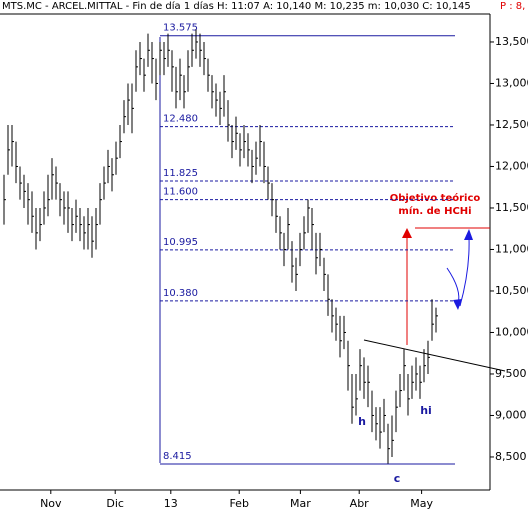 The image size is (528, 511). What do you see at coordinates (434, 355) in the screenshot?
I see `neckline` at bounding box center [434, 355].